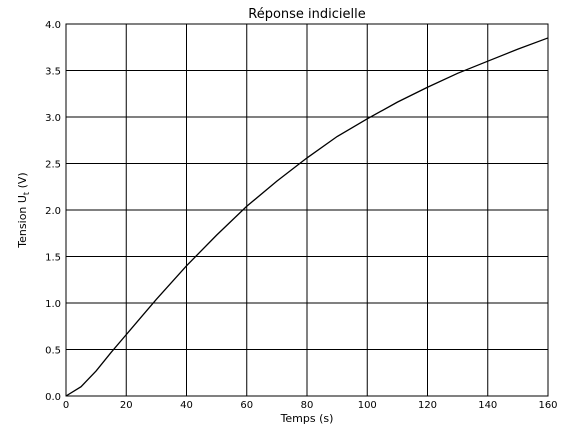 The width and height of the screenshot is (563, 425). Describe the element at coordinates (53, 165) in the screenshot. I see `y-tick-label: 2.5` at that location.